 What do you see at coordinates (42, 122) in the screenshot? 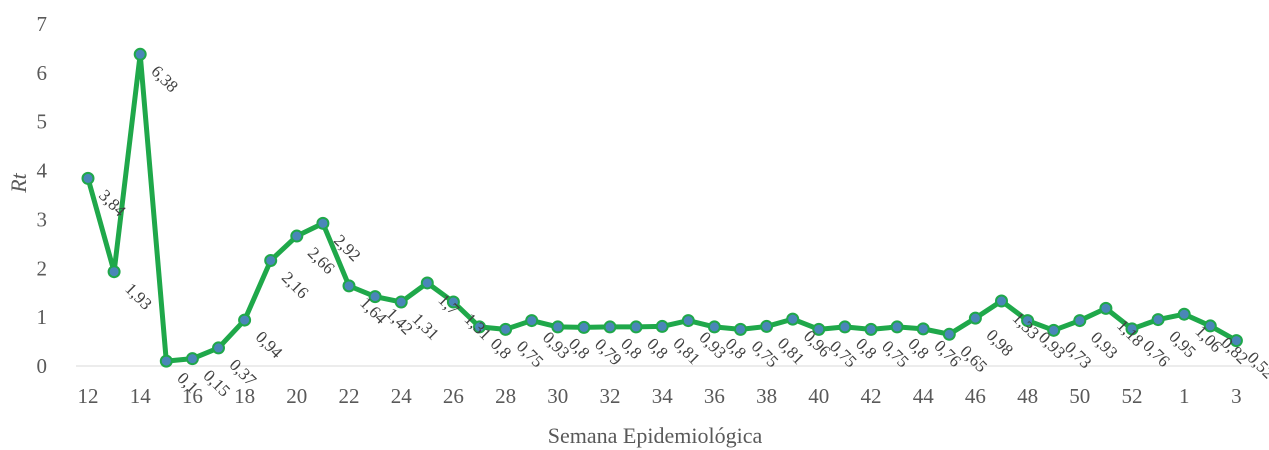
I see `y-tick-label: 5` at bounding box center [42, 122].